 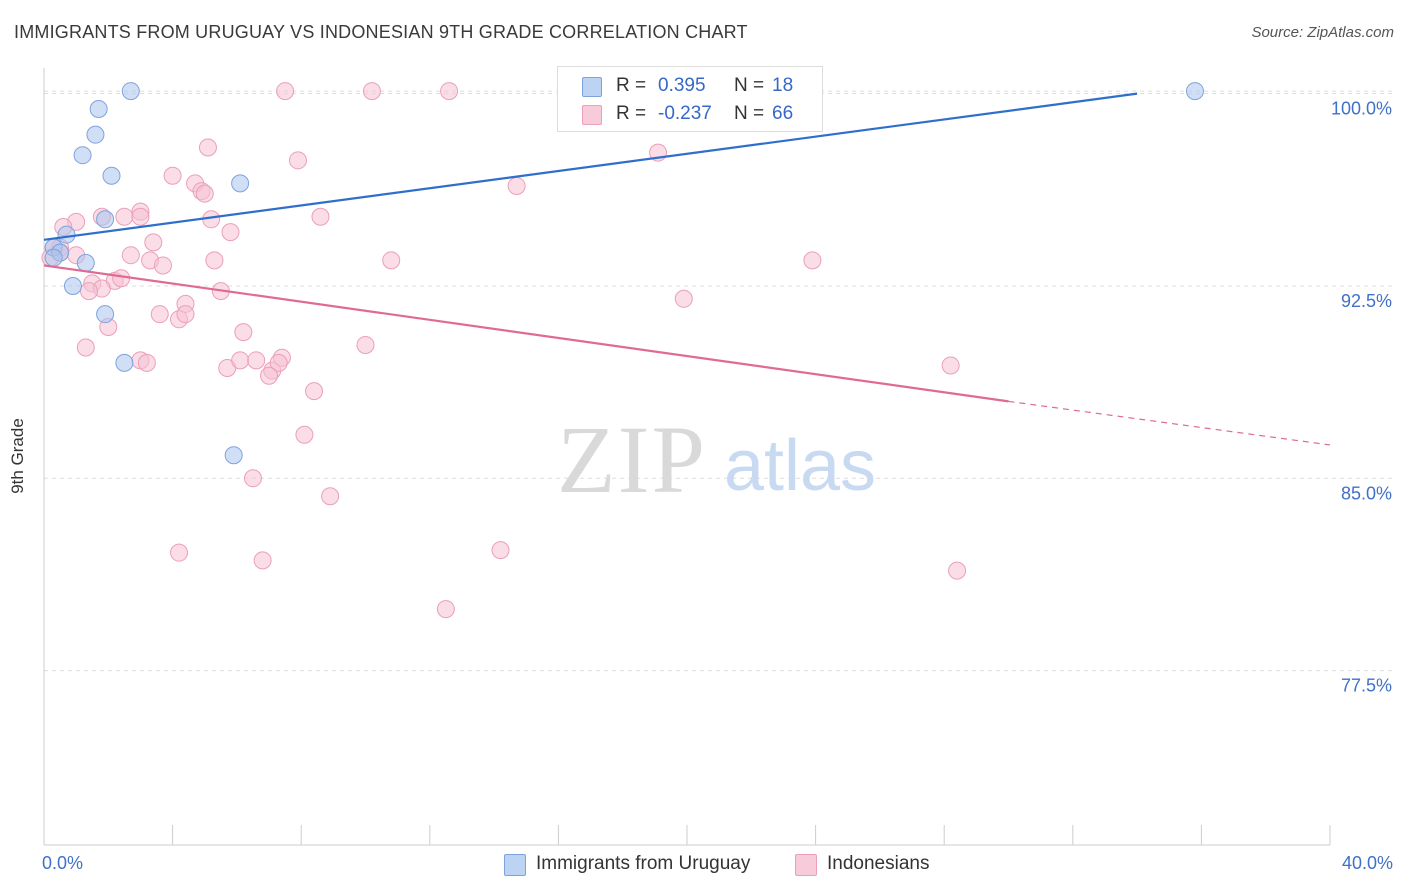 I want to click on legend-swatch-uruguay, so click(x=515, y=865).